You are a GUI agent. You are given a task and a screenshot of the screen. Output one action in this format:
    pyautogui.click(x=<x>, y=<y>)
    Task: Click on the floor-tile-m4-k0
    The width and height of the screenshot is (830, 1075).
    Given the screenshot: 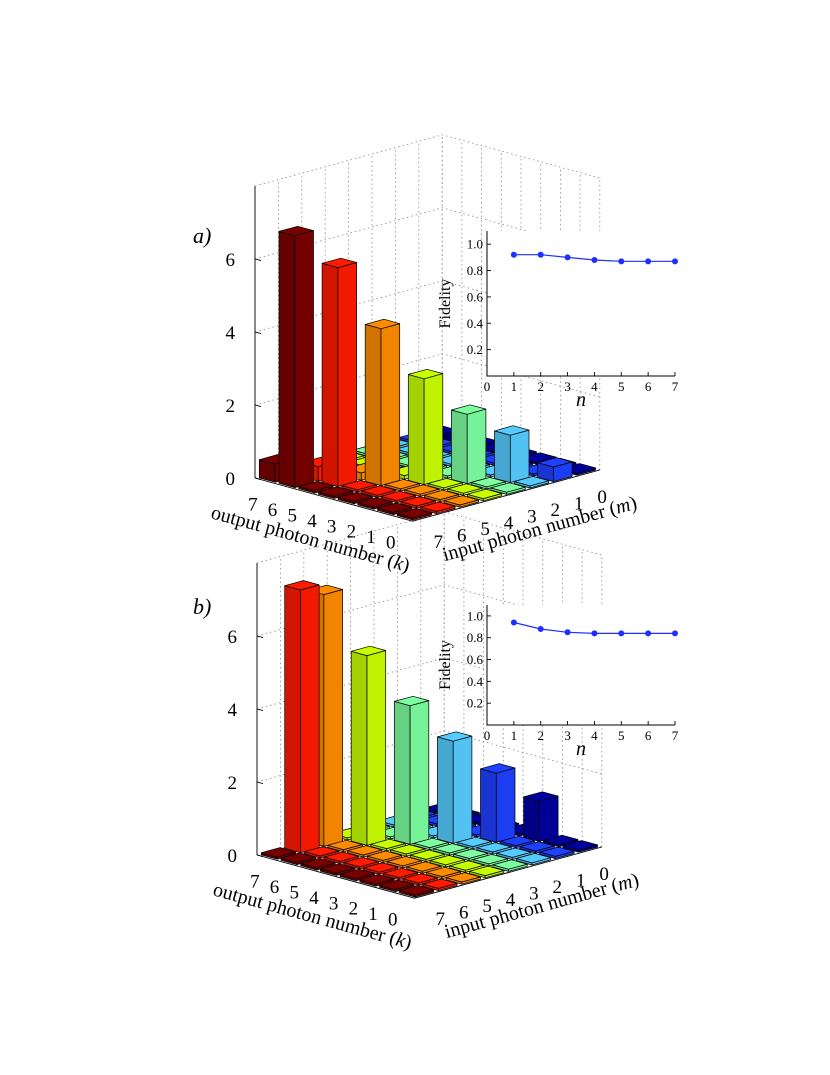 What is the action you would take?
    pyautogui.click(x=487, y=872)
    